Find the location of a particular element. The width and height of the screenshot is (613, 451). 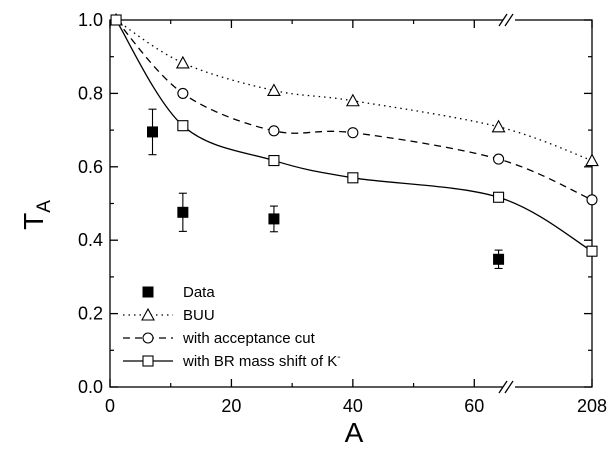

y-tick-label: 0.0 is located at coordinates (90, 387).